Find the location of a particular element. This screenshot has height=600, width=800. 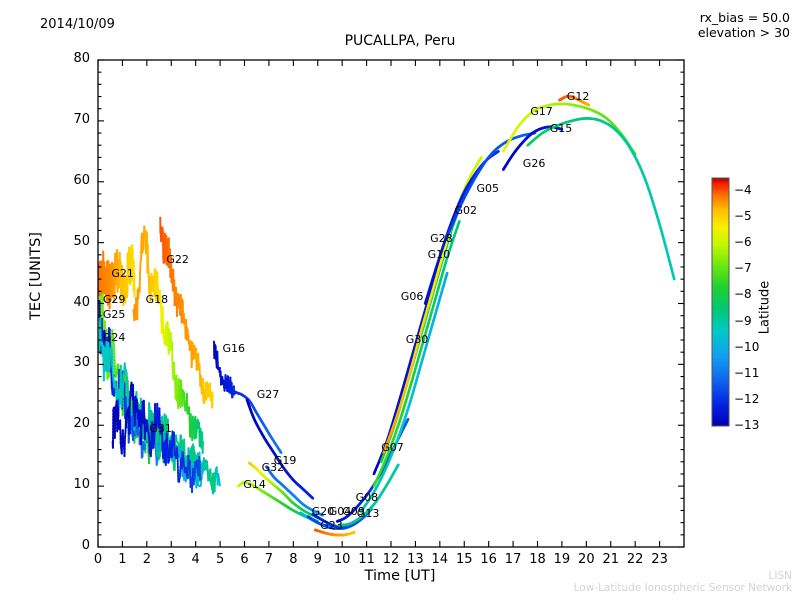

x-axis-label: Time [UT] is located at coordinates (400, 576).